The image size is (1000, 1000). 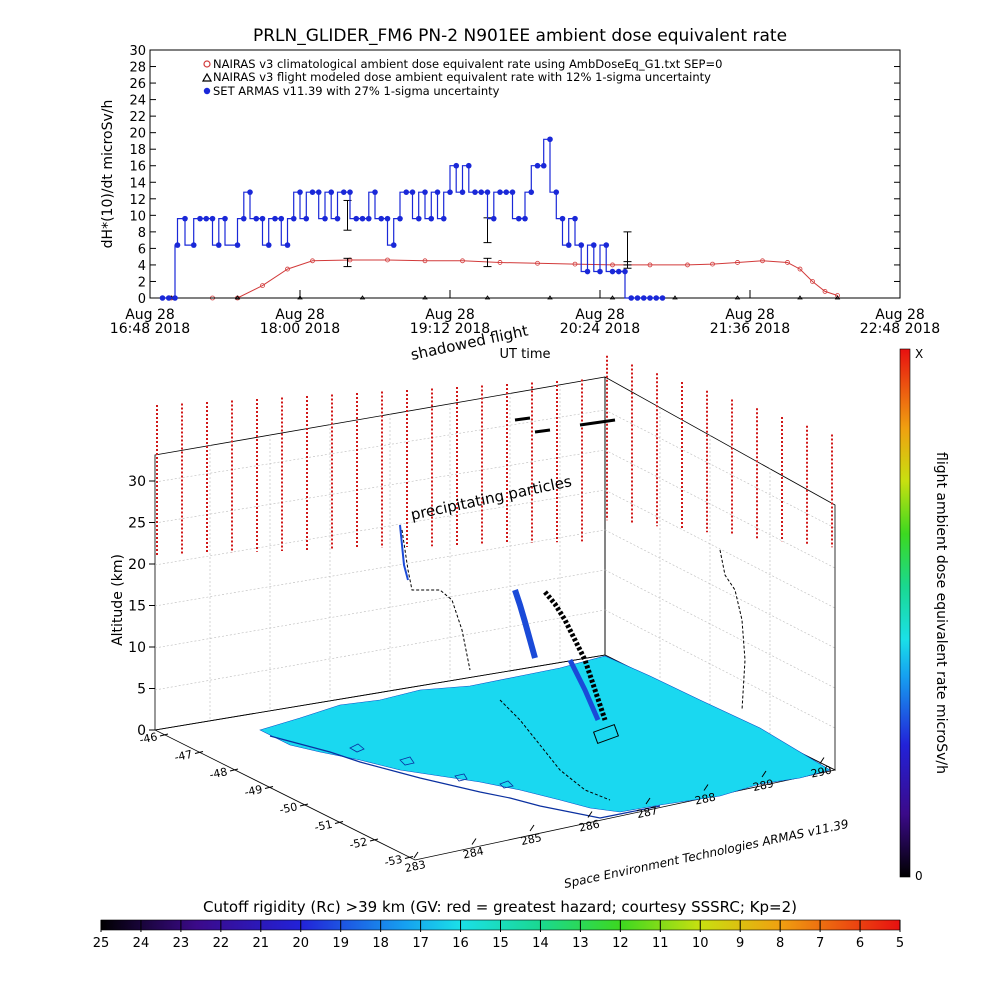 What do you see at coordinates (142, 249) in the screenshot?
I see `y-tick-label: 6` at bounding box center [142, 249].